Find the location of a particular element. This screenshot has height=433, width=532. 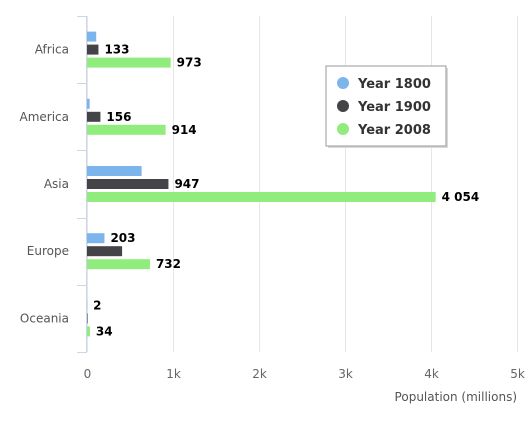

legend: Year 1800 Year 1900 Year 2008 is located at coordinates (386, 106).